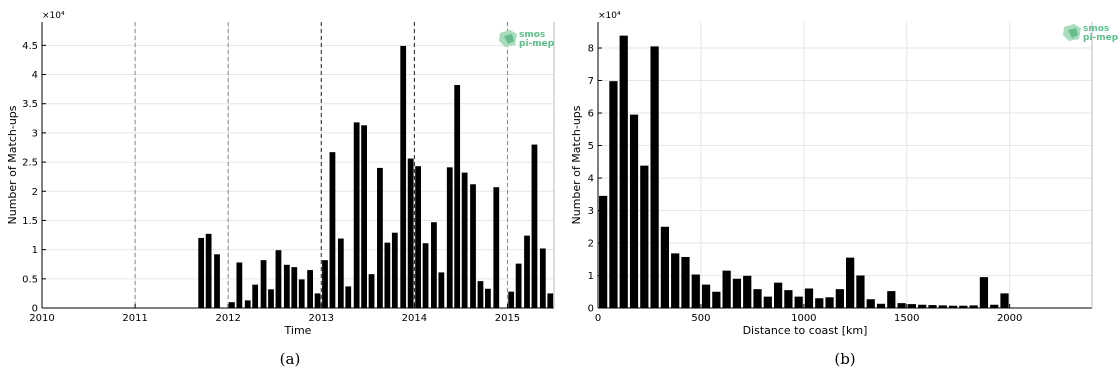  I want to click on x-tick-label: 2013, so click(321, 318).